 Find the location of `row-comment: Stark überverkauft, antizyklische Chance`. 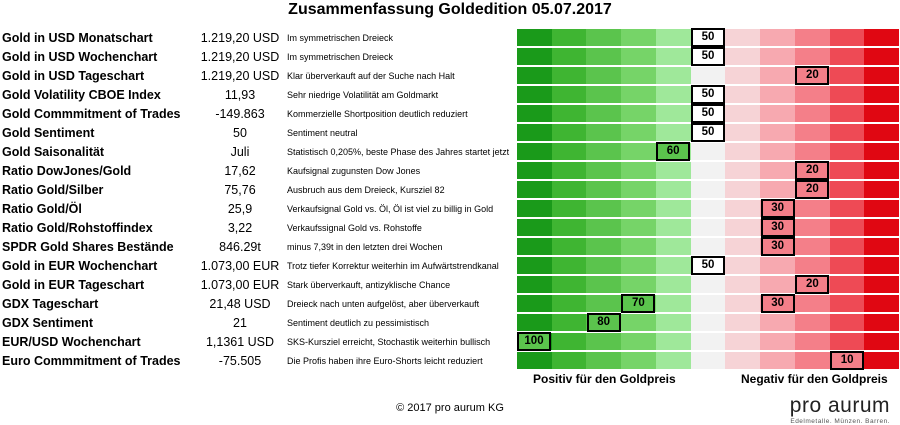

row-comment: Stark überverkauft, antizyklische Chance is located at coordinates (369, 285).